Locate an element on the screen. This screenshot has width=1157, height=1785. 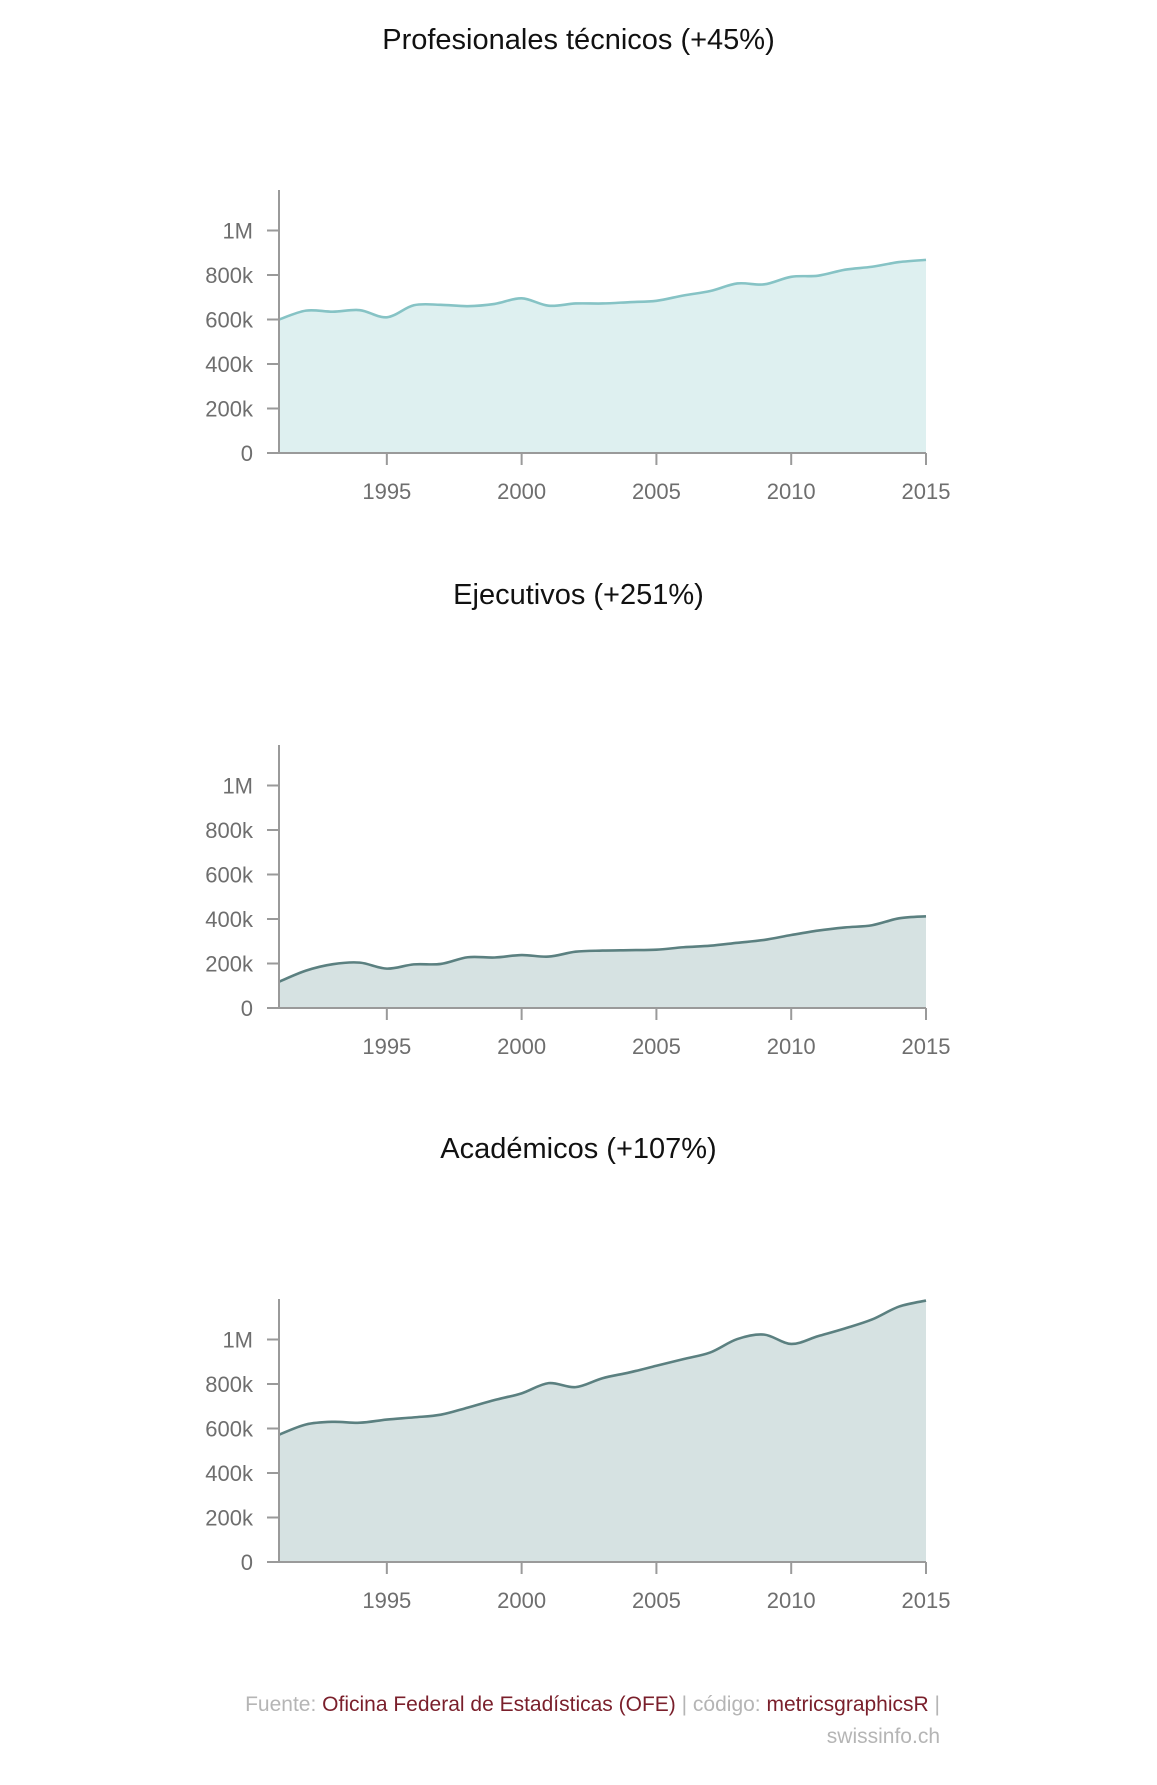
footer-line-2: swissinfo.ch is located at coordinates (470, 1737).